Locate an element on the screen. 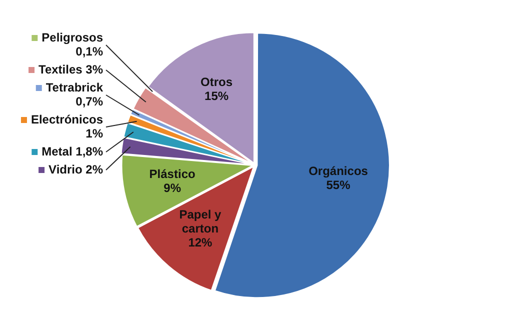 This screenshot has height=330, width=505. data-label: 12% is located at coordinates (200, 243).